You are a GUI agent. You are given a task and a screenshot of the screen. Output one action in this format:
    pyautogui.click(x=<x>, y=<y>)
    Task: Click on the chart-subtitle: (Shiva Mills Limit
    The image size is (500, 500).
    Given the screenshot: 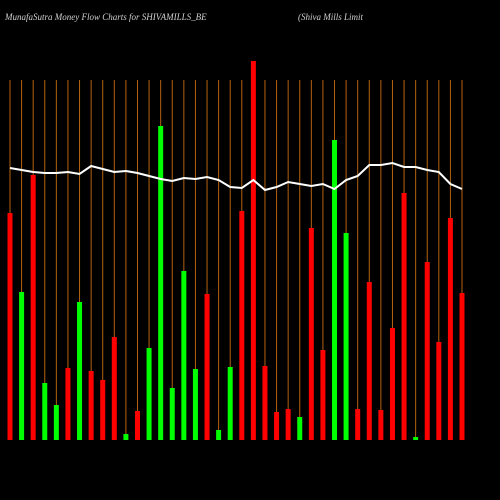 What is the action you would take?
    pyautogui.click(x=330, y=17)
    